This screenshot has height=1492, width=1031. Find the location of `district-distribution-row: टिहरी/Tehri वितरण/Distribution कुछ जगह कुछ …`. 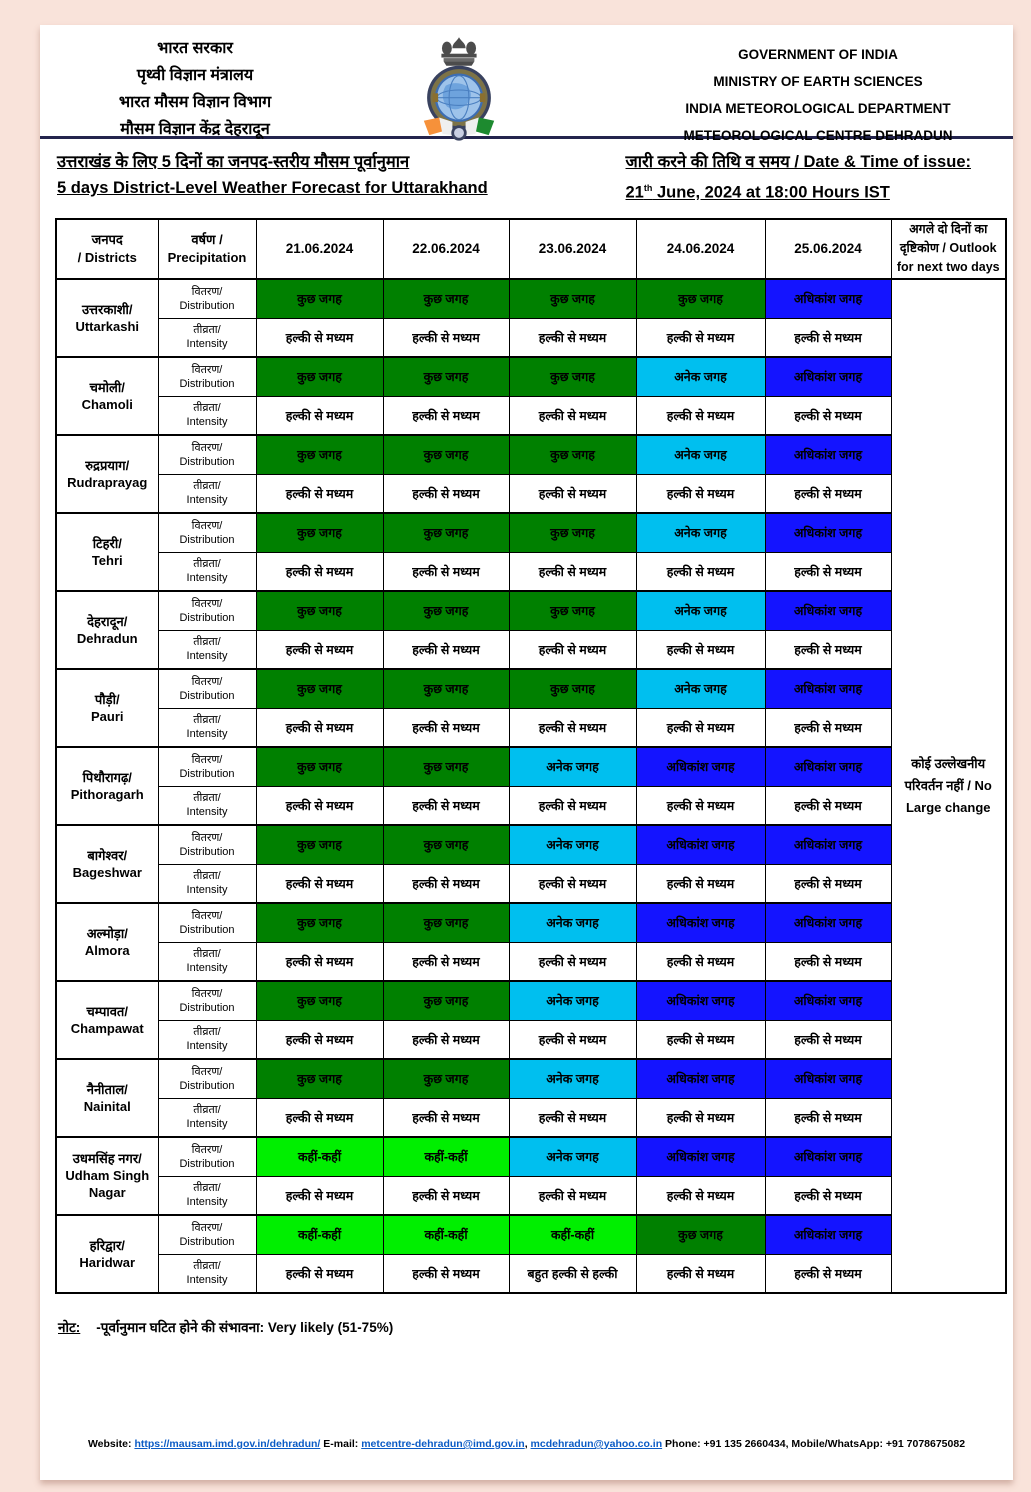

district-distribution-row: टिहरी/Tehri वितरण/Distribution कुछ जगह कुछ … is located at coordinates (530, 551).